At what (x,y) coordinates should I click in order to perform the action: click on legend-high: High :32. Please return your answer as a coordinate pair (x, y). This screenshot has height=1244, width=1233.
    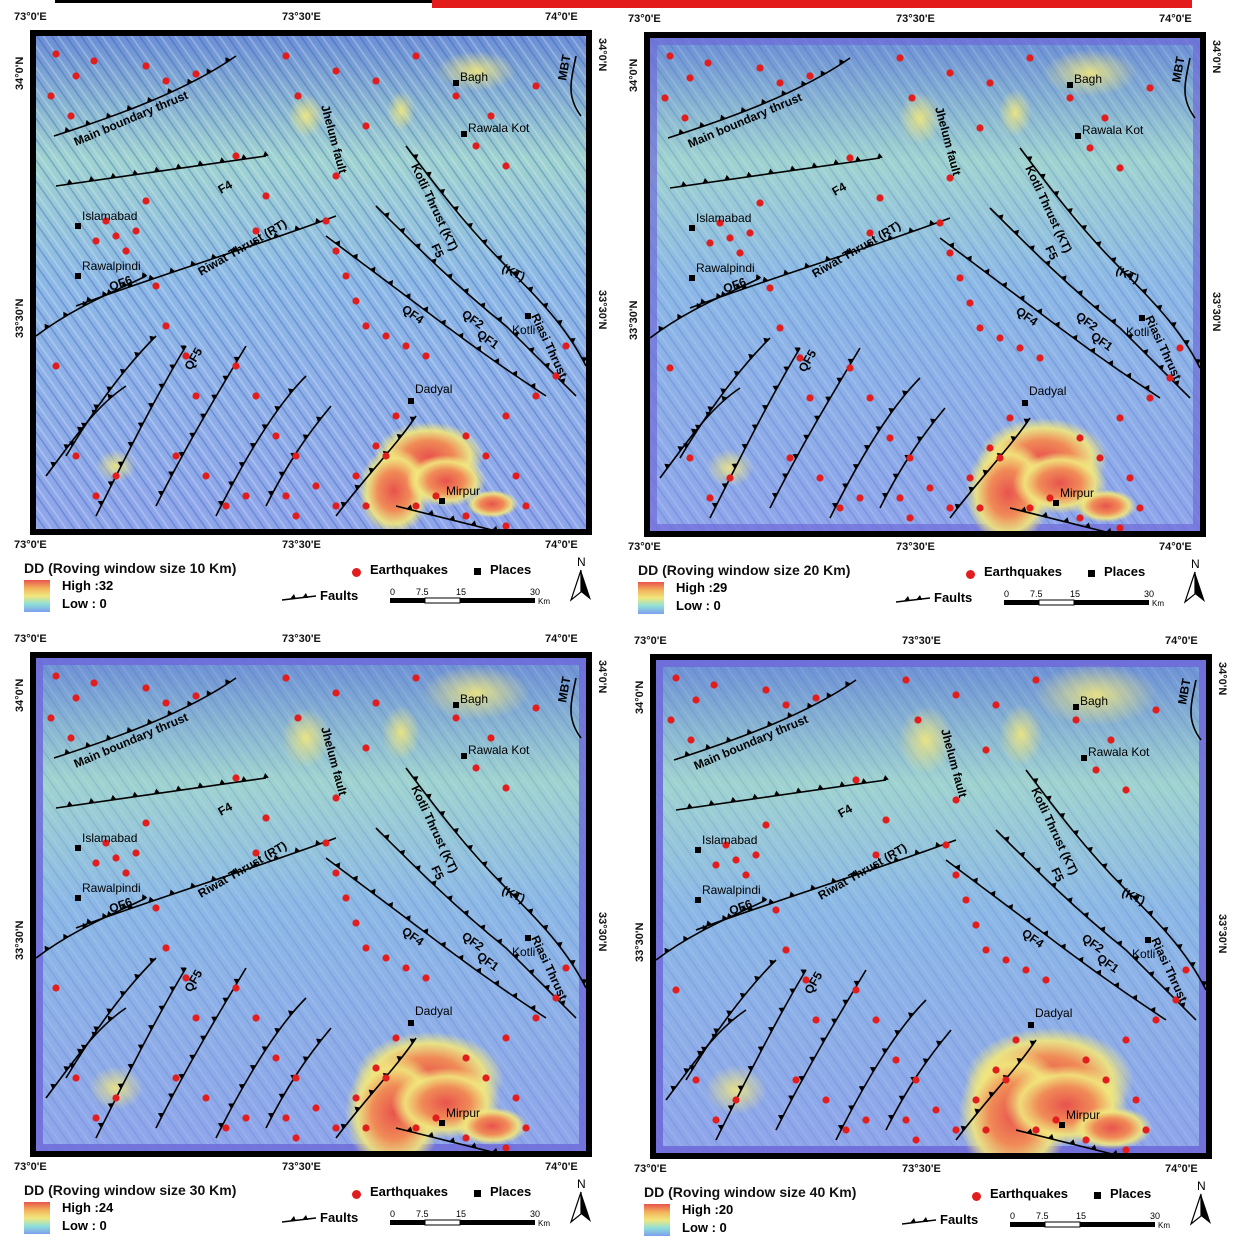
    Looking at the image, I should click on (88, 585).